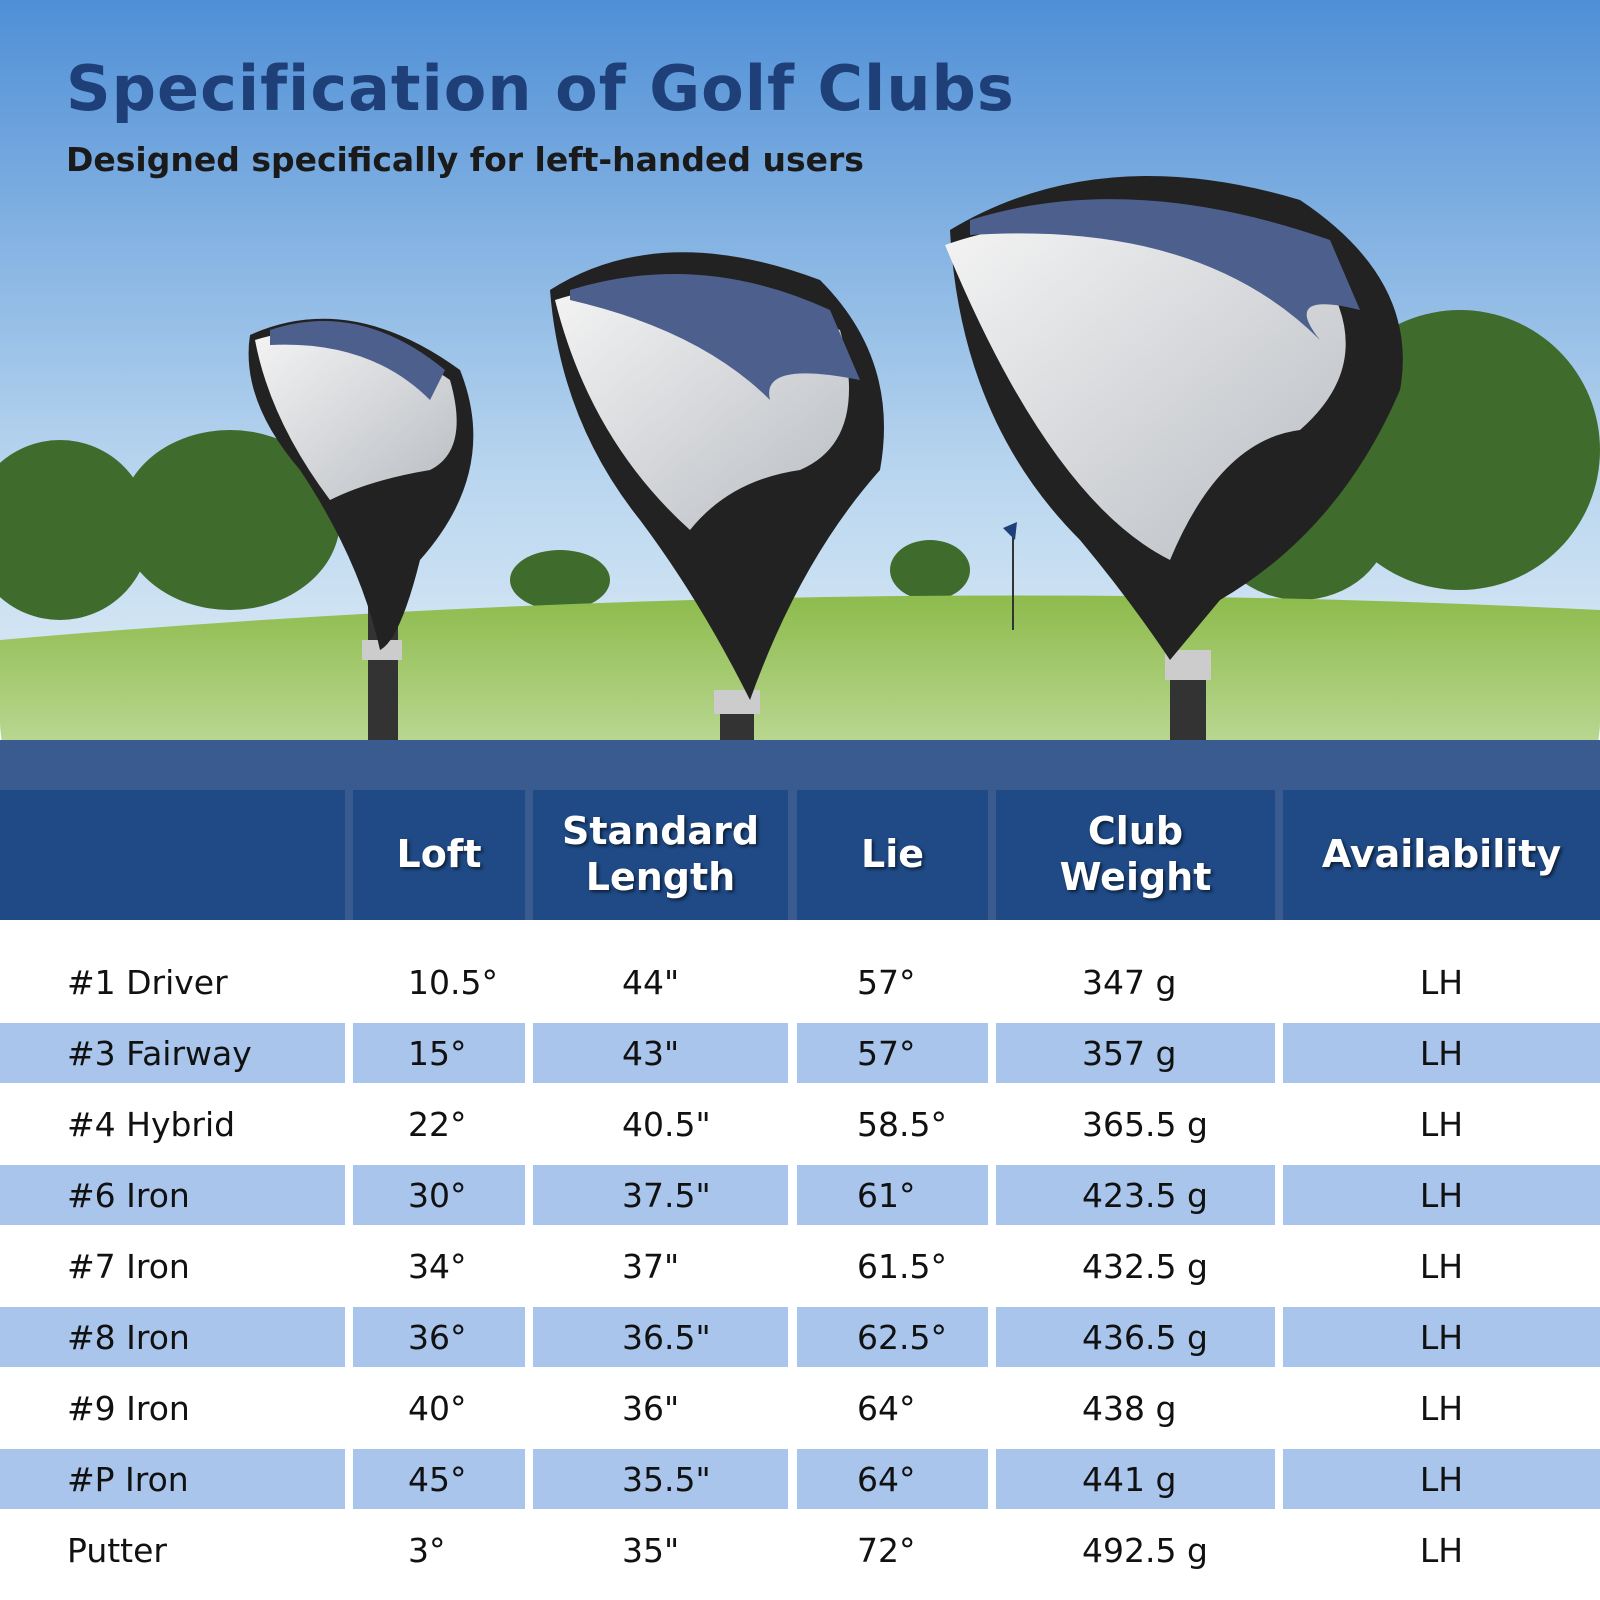 This screenshot has width=1600, height=1600. I want to click on table-cell: 22°, so click(437, 1124).